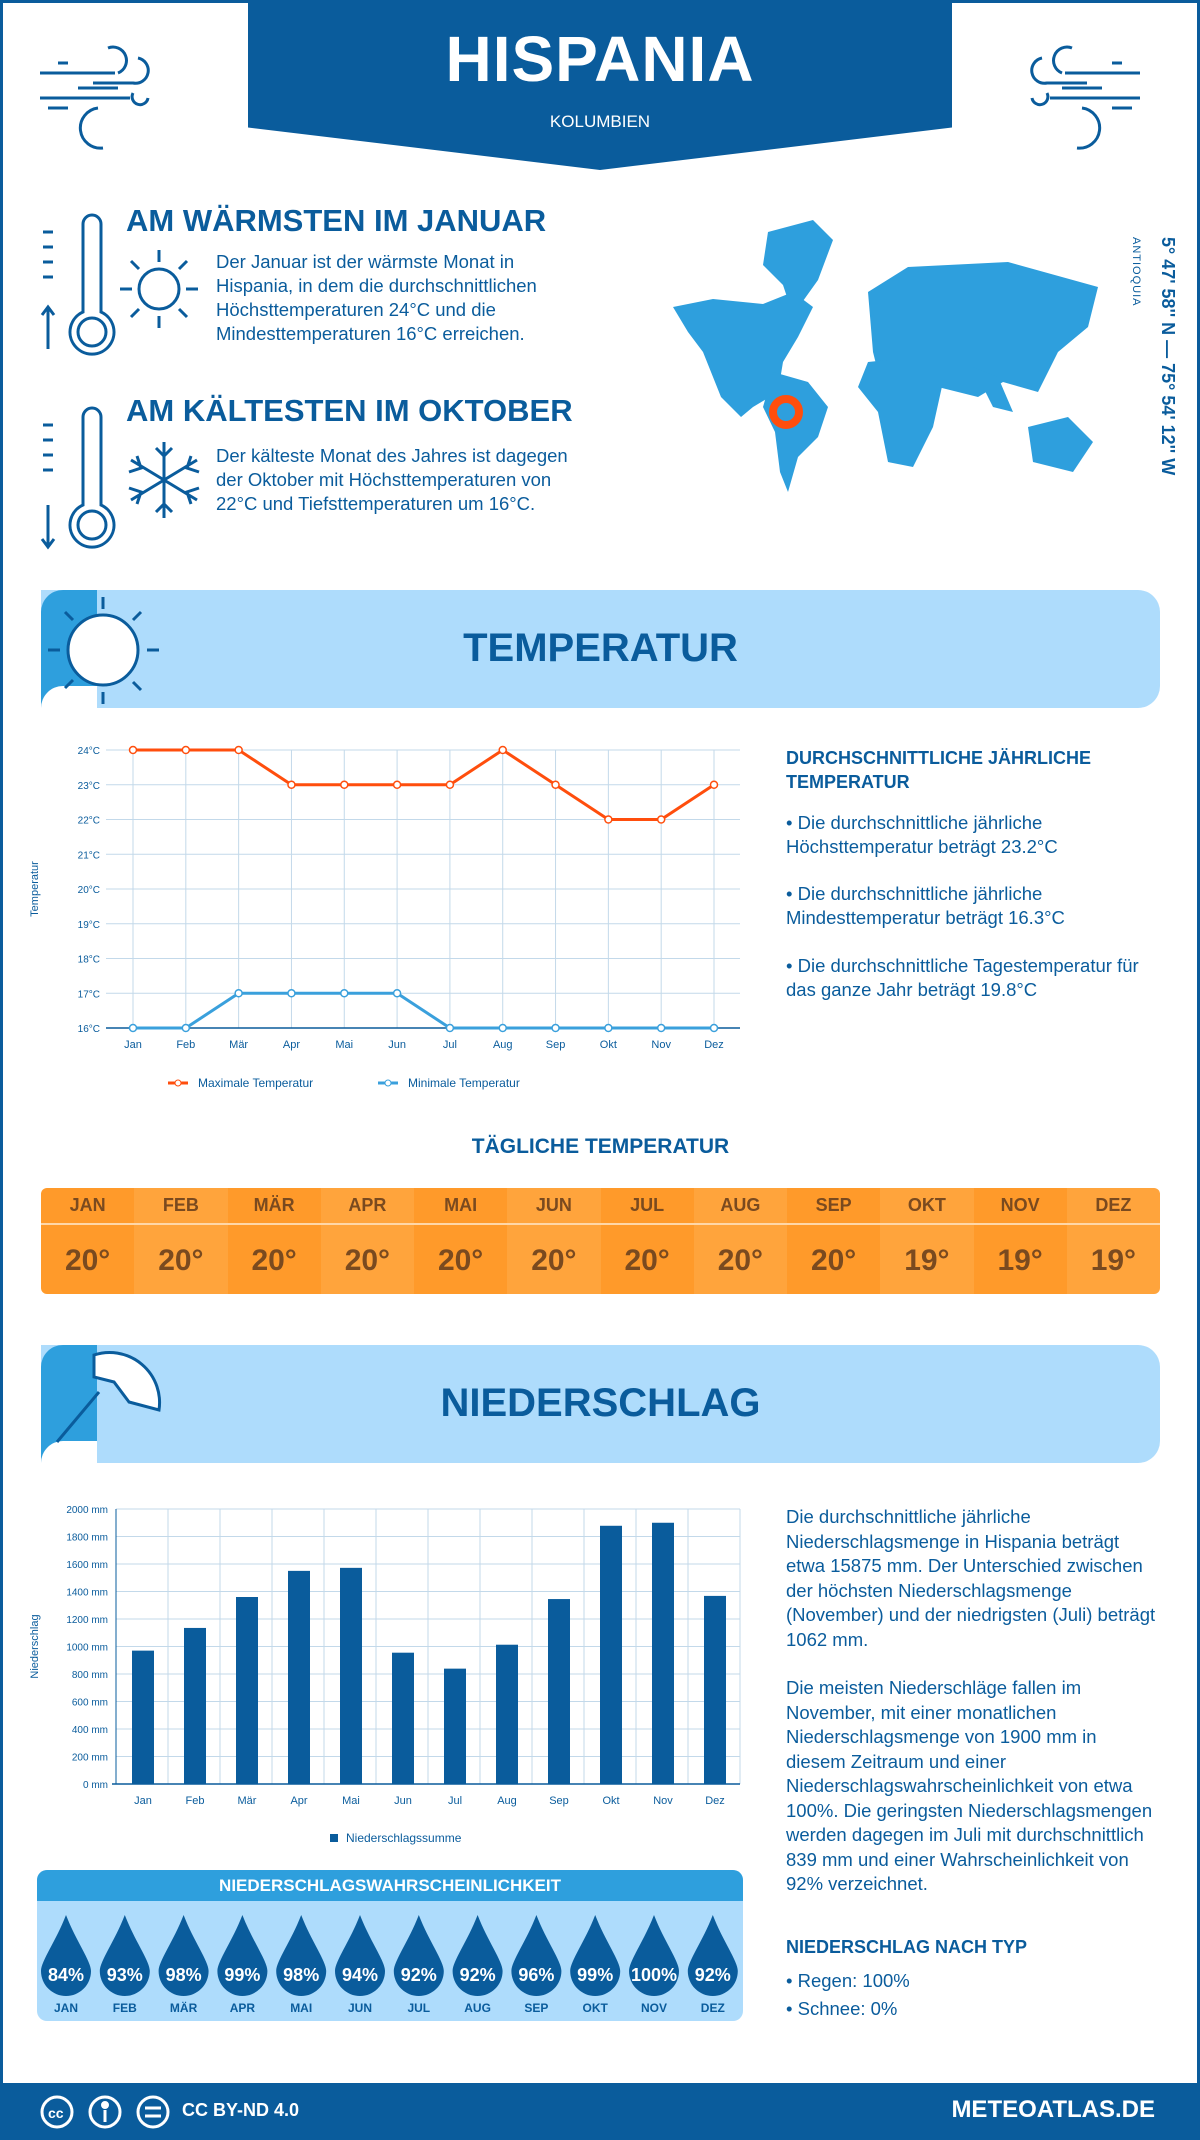 The width and height of the screenshot is (1200, 2140). What do you see at coordinates (105, 2112) in the screenshot?
I see `cc-license-icons: cc` at bounding box center [105, 2112].